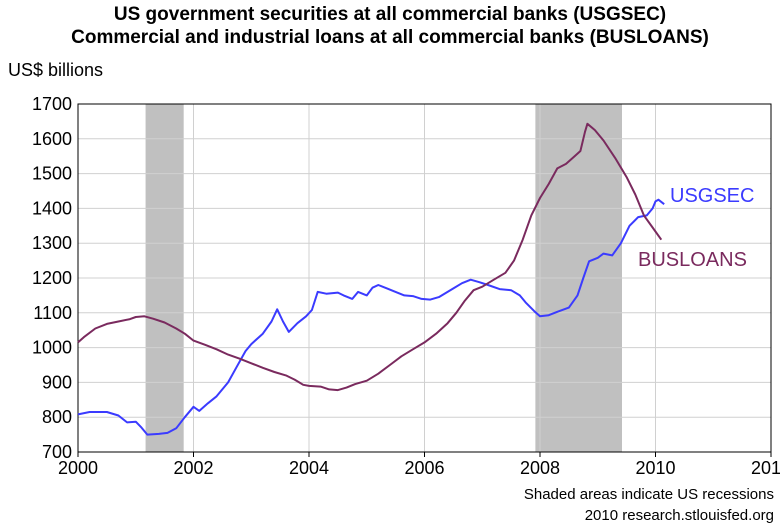 The image size is (780, 531). I want to click on y-tick-label: 1200, so click(52, 278).